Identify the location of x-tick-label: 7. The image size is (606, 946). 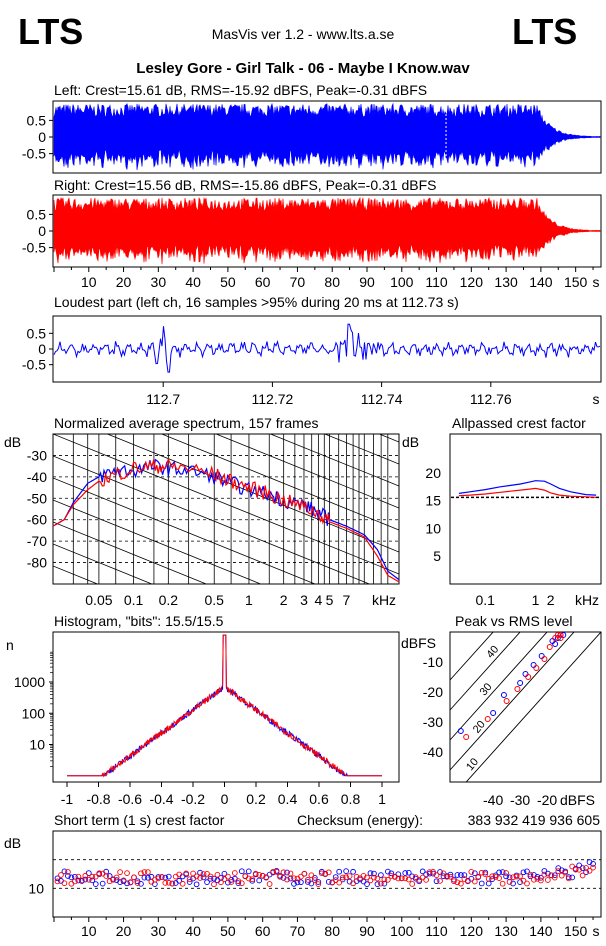
(347, 600).